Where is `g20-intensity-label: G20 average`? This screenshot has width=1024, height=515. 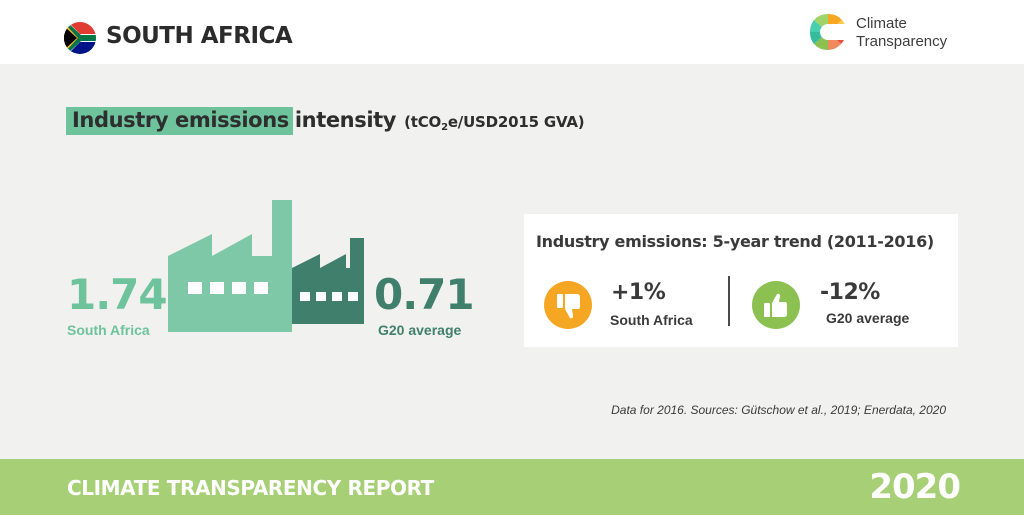
g20-intensity-label: G20 average is located at coordinates (420, 330).